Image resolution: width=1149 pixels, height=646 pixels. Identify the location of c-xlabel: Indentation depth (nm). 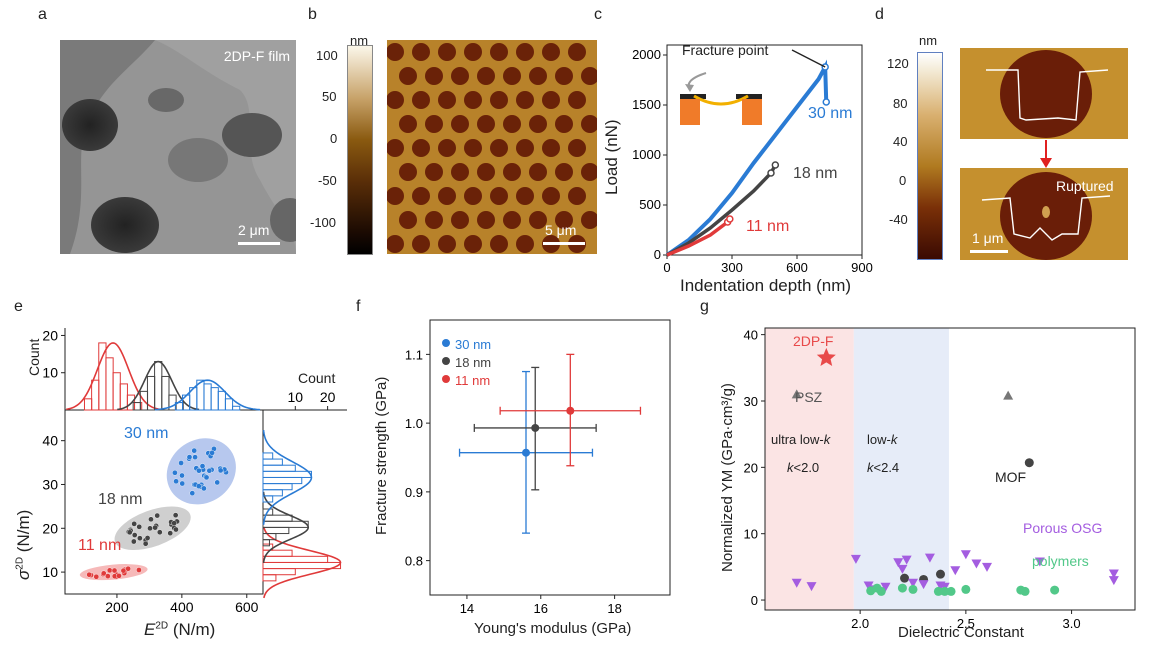
(766, 285).